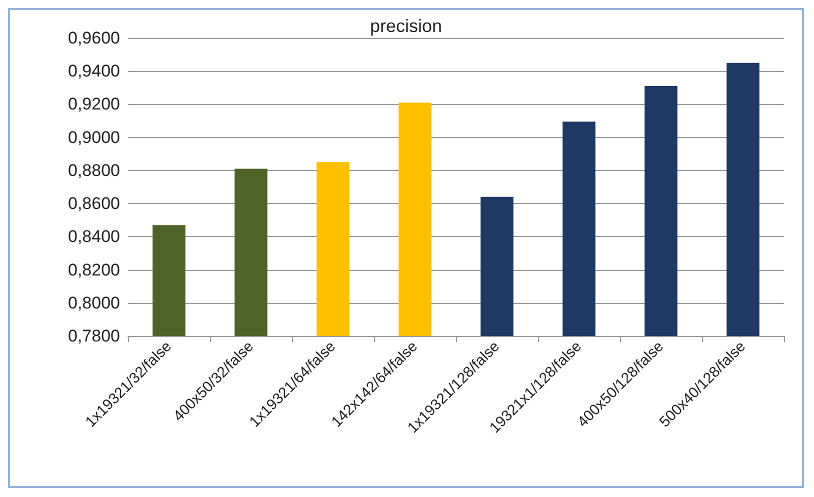  Describe the element at coordinates (94, 336) in the screenshot. I see `y-tick-label: 0,7800` at that location.